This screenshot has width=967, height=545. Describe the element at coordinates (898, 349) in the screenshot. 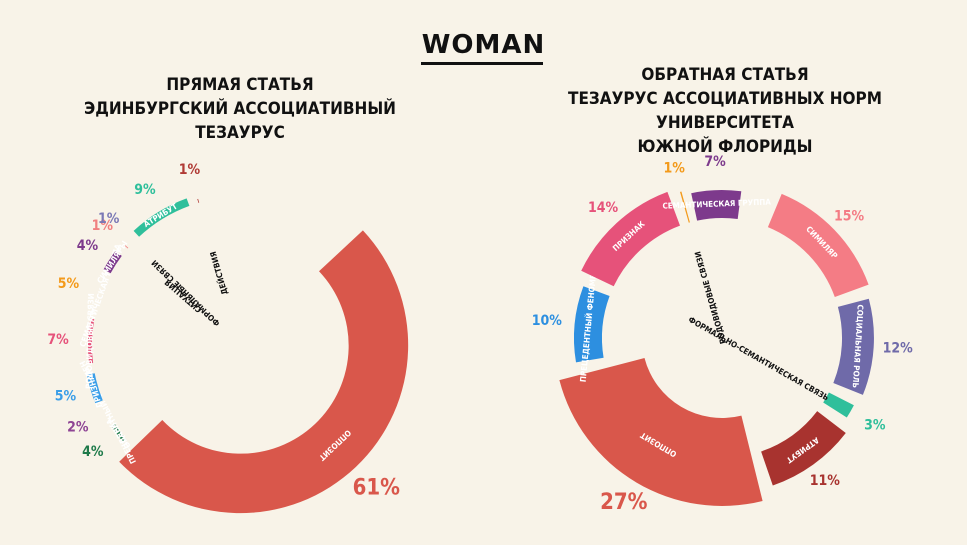

I see `chart2-slice-социальная-роль-percent: 12%` at that location.